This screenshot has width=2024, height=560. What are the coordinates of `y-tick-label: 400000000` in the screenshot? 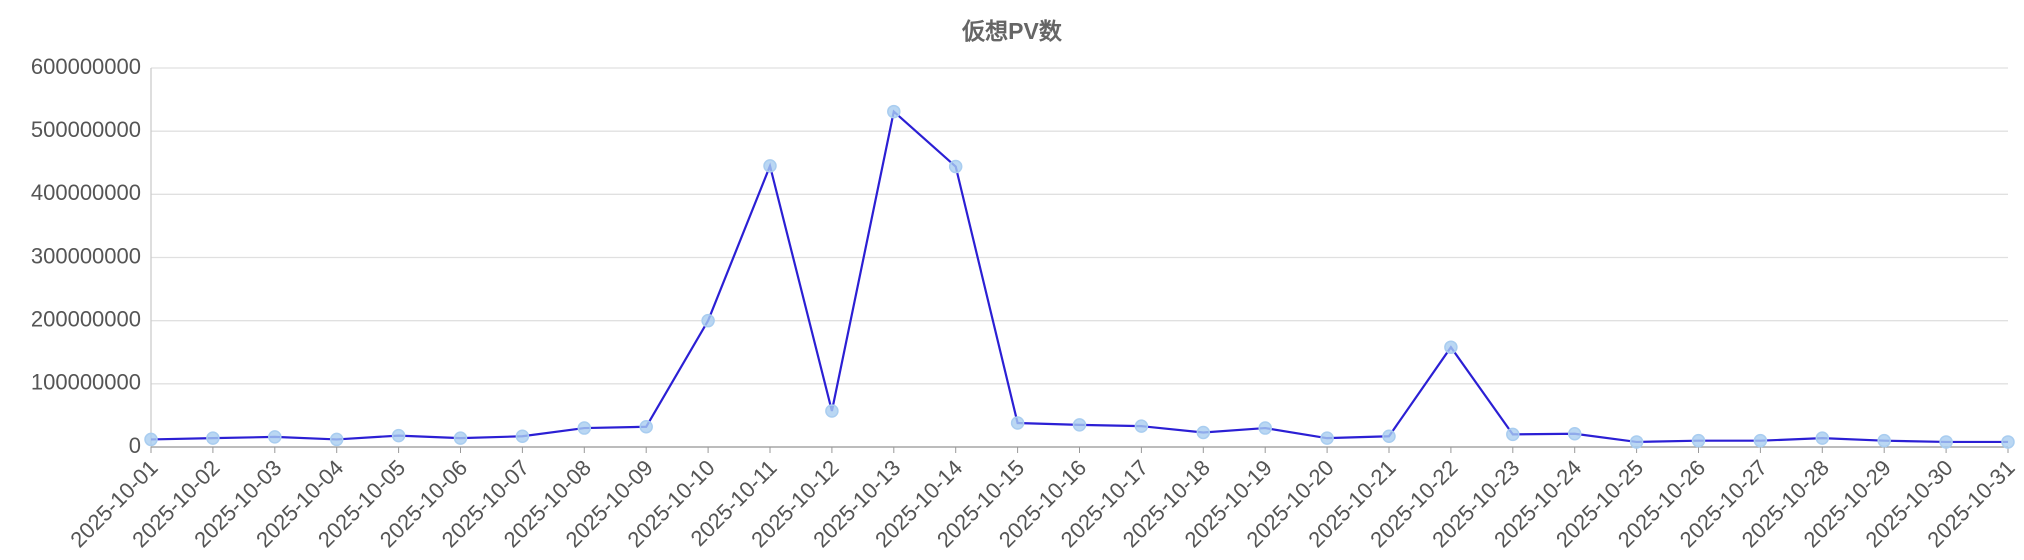 It's located at (86, 192).